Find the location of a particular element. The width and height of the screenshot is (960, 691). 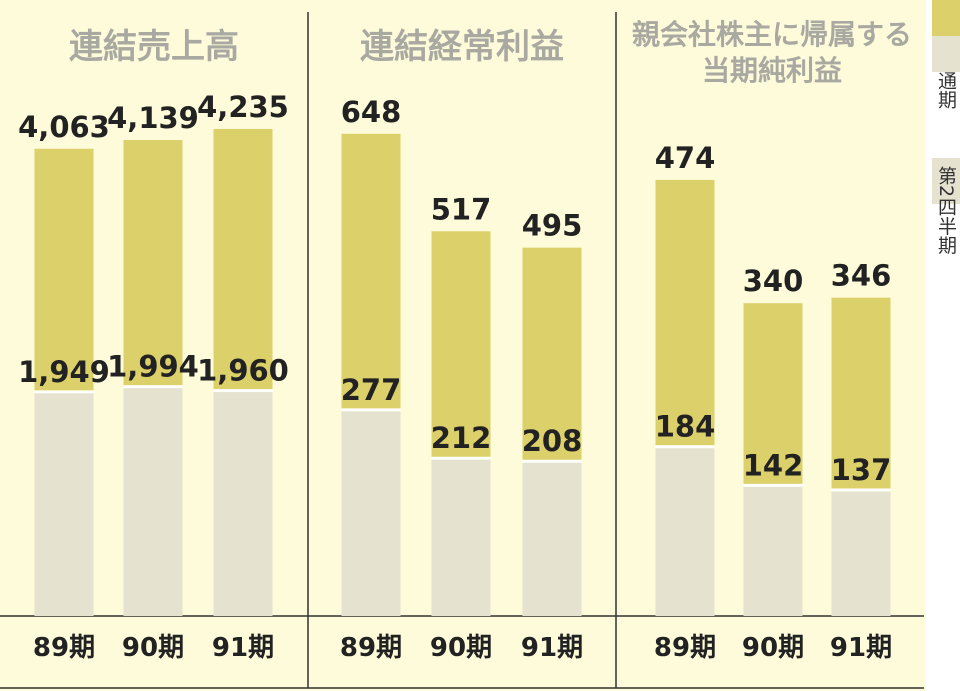

data-label-second-quarter: 1,949 is located at coordinates (64, 372).